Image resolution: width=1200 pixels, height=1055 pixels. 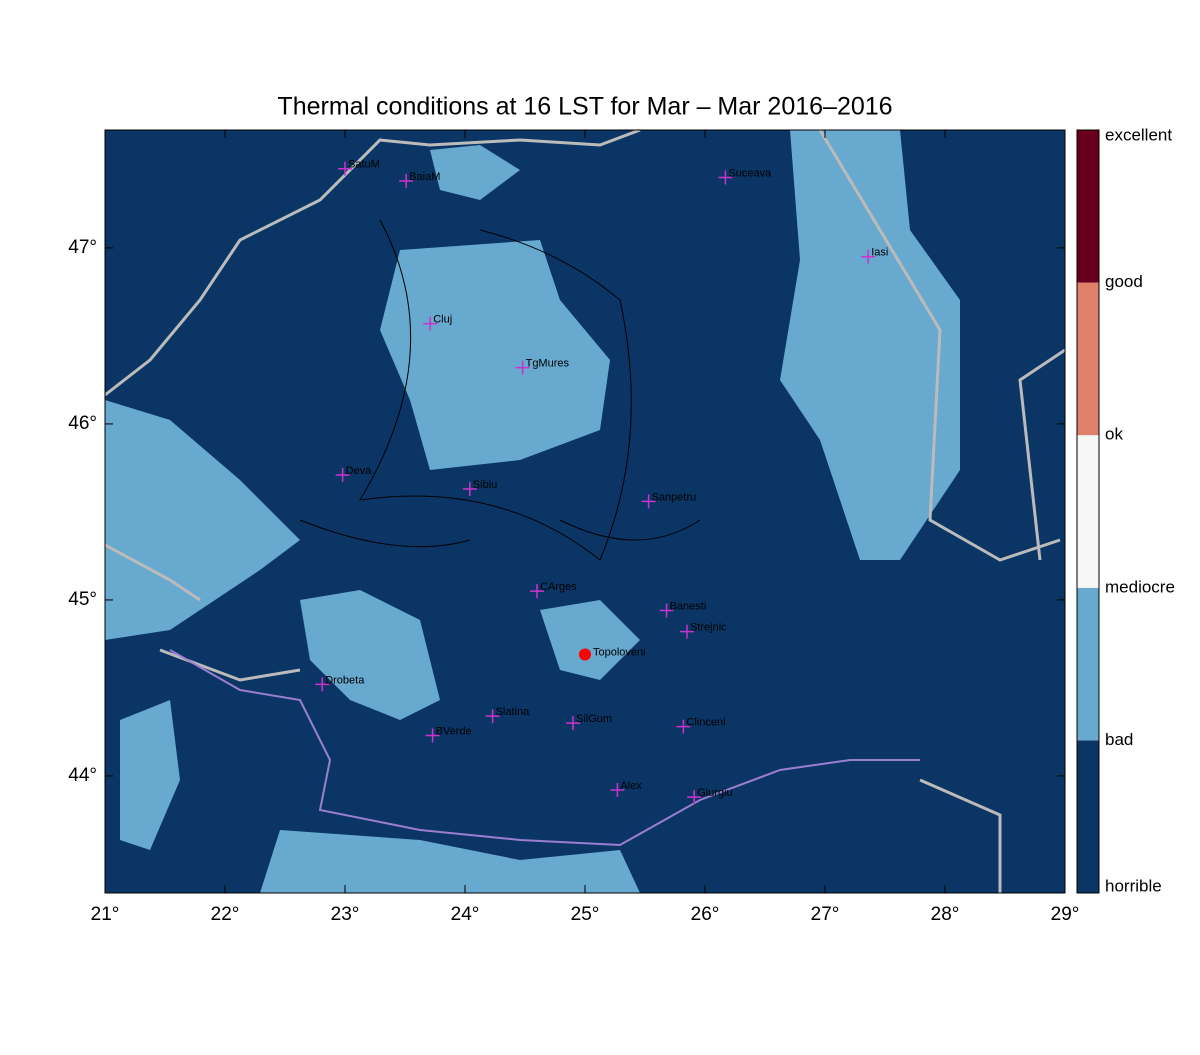 I want to click on colorbar-label: ok, so click(x=1114, y=434).